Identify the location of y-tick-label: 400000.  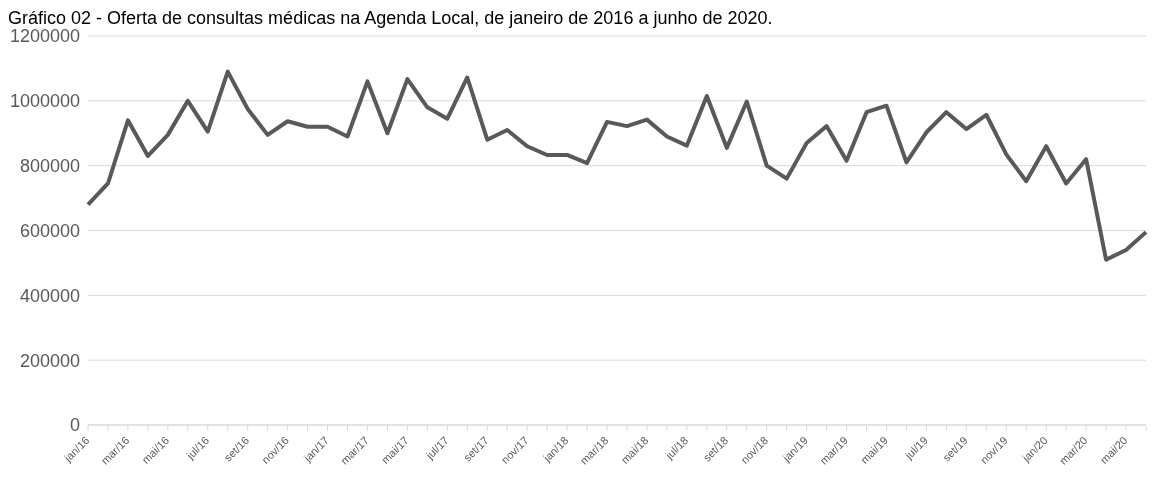
(49, 295).